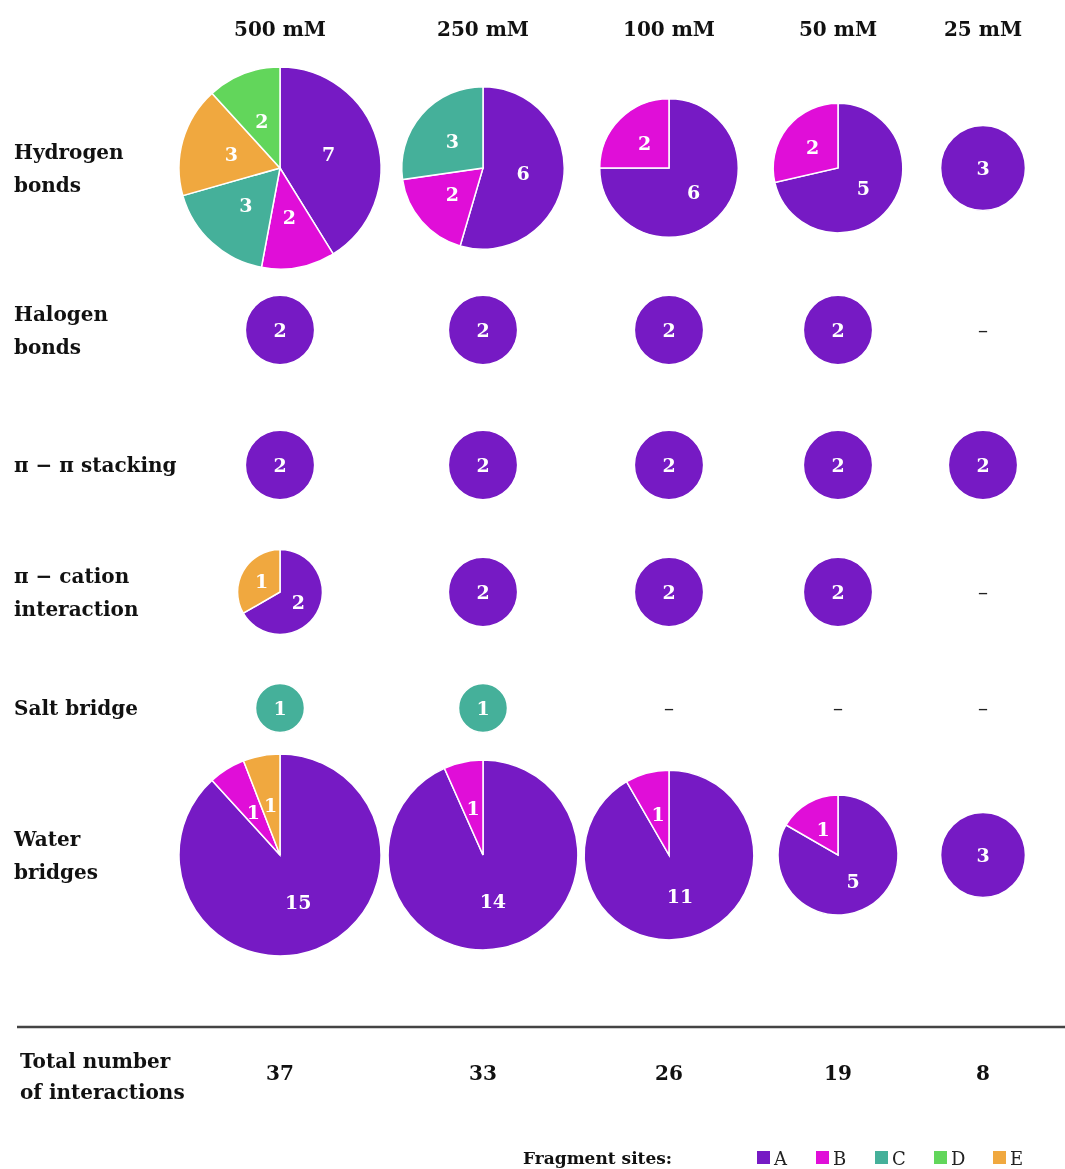 Image resolution: width=1065 pixels, height=1169 pixels. Describe the element at coordinates (680, 895) in the screenshot. I see `data-label: 11` at that location.